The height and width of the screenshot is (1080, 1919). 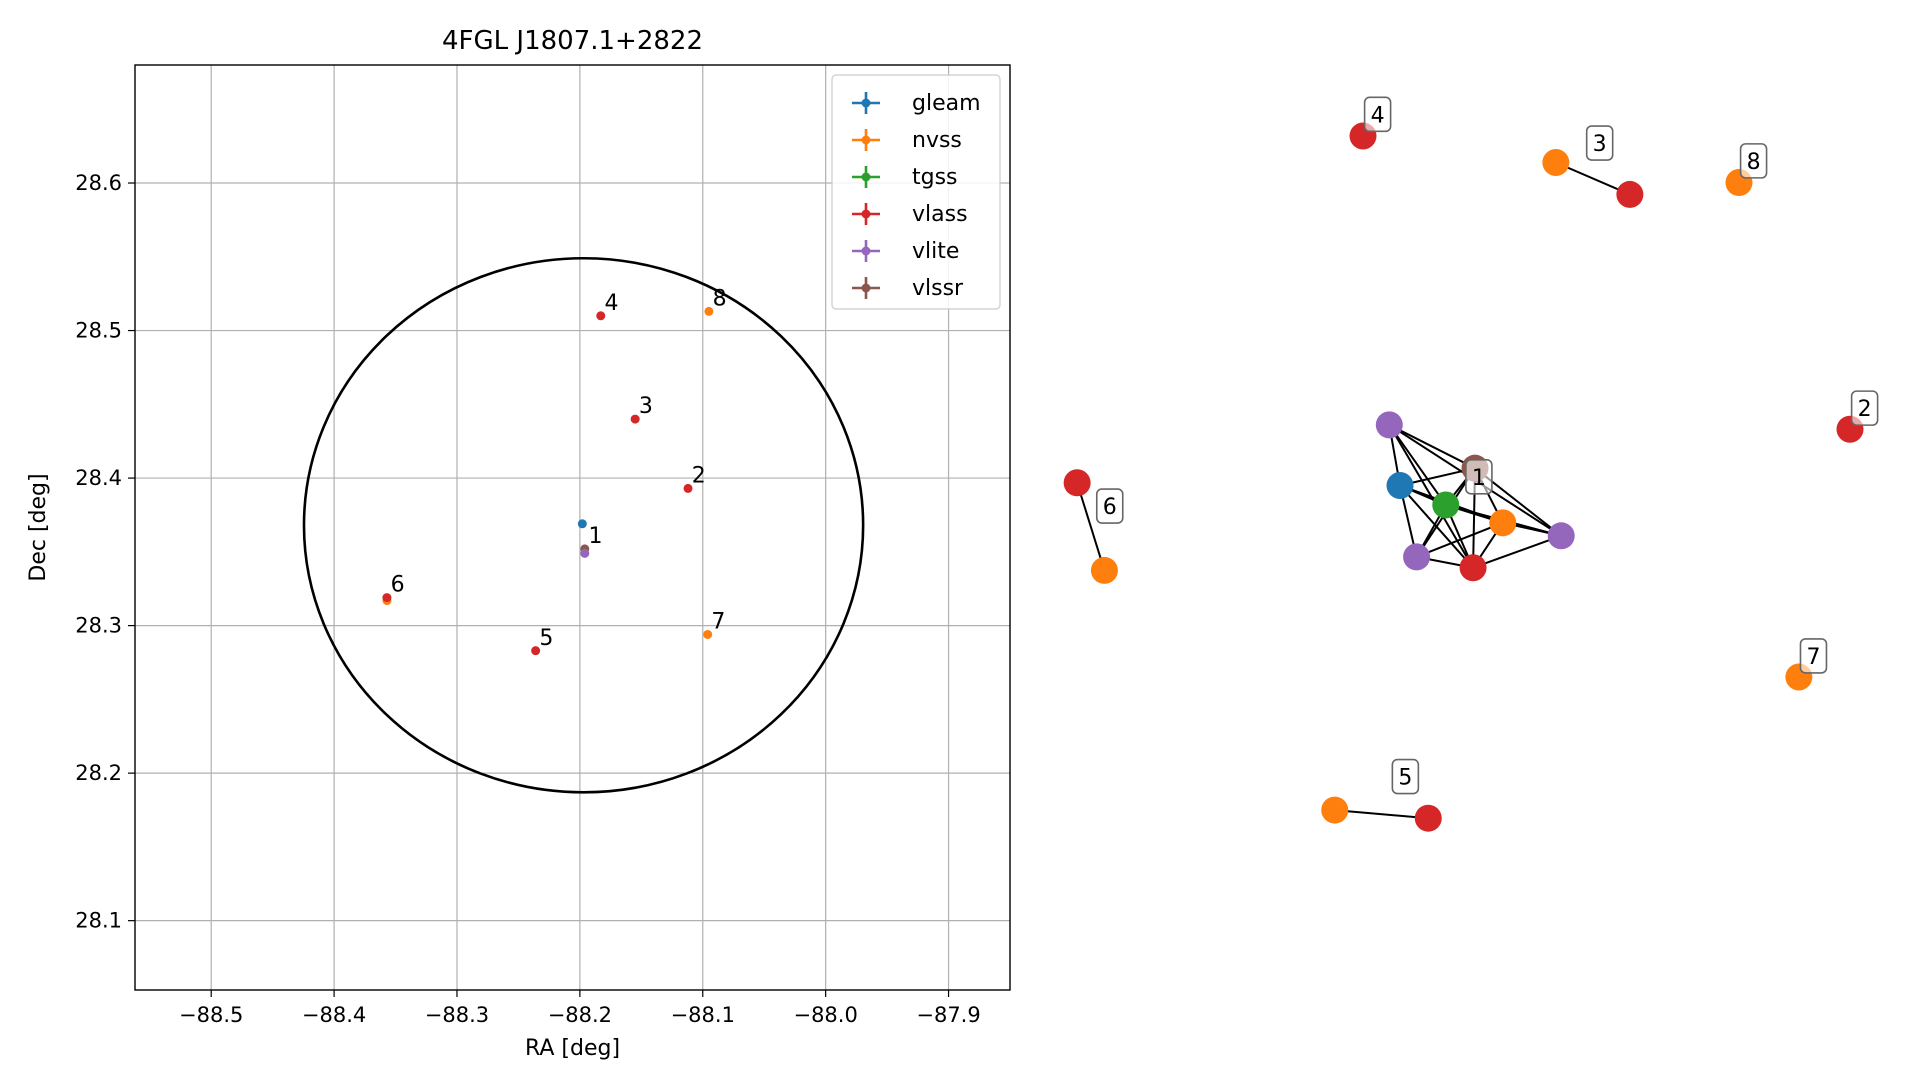 What do you see at coordinates (937, 140) in the screenshot?
I see `legend-label-nvss: nvss` at bounding box center [937, 140].